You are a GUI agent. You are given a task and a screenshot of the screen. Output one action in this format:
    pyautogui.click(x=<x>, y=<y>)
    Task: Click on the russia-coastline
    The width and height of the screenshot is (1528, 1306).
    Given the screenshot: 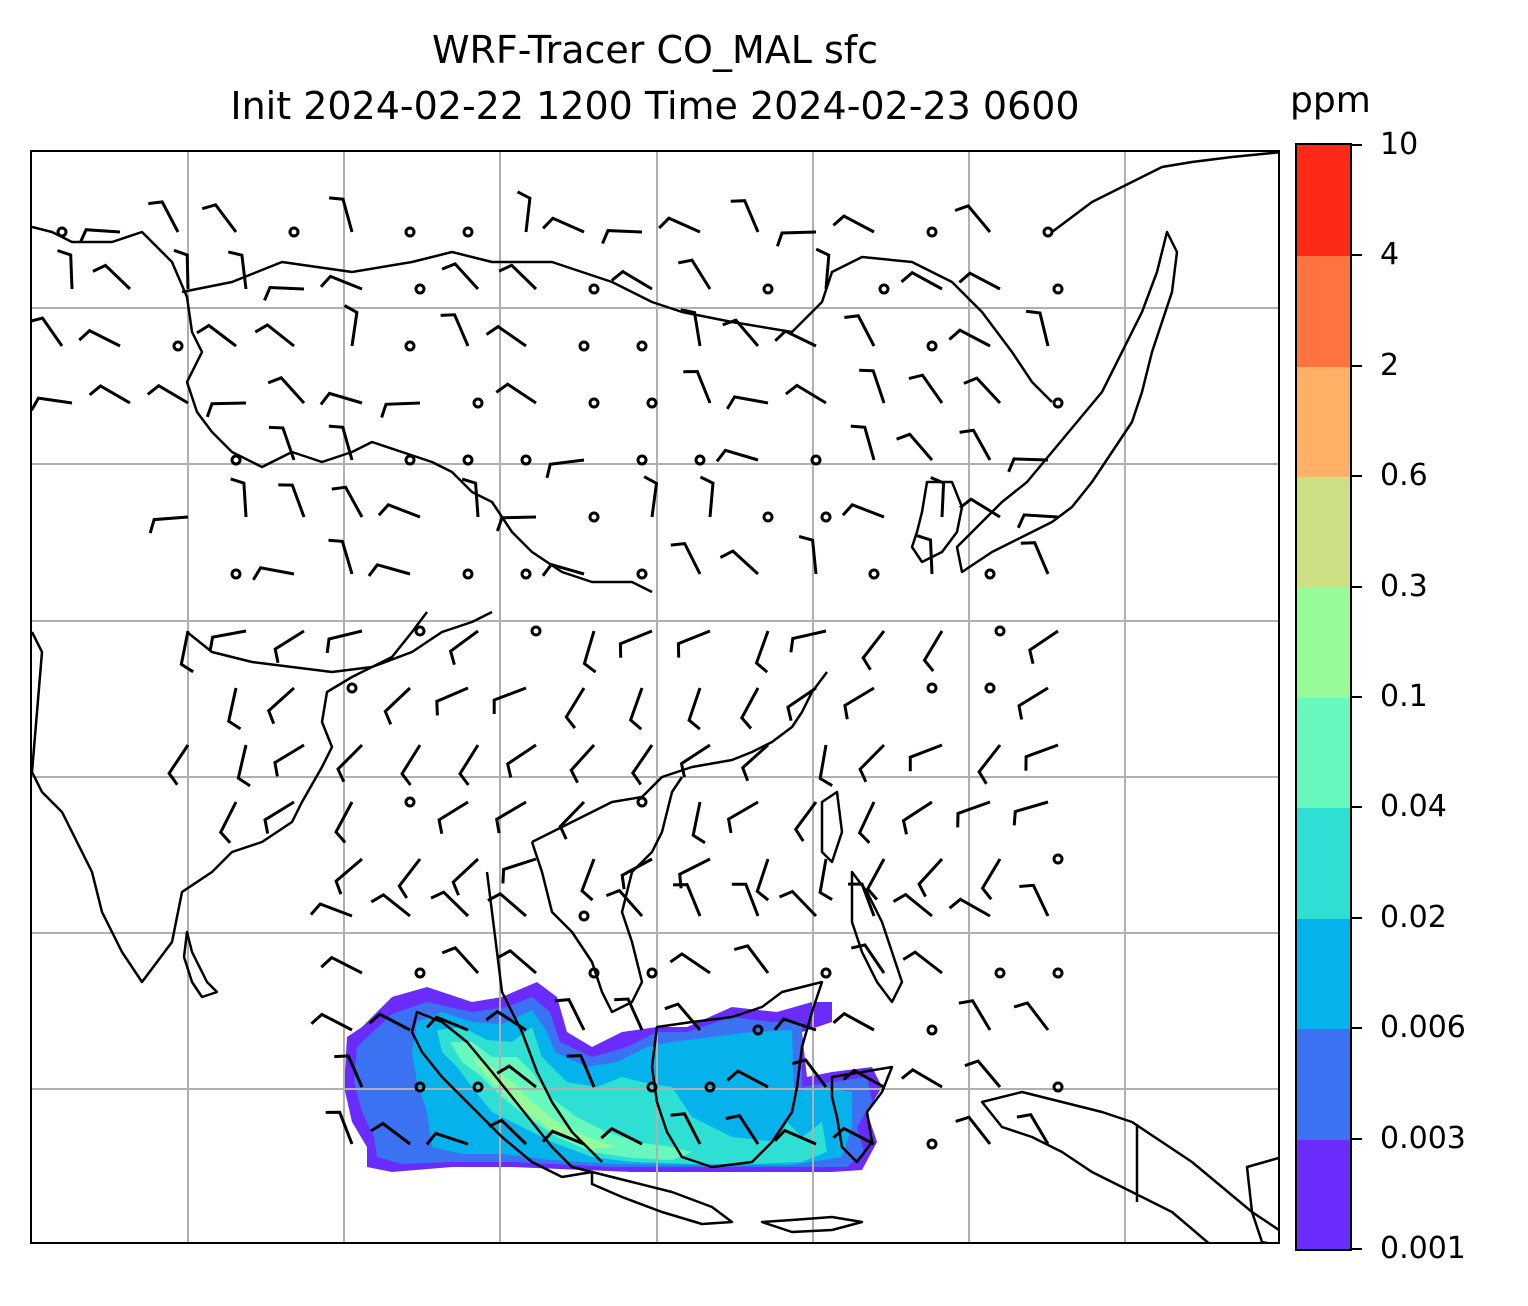 What is the action you would take?
    pyautogui.click(x=1164, y=192)
    